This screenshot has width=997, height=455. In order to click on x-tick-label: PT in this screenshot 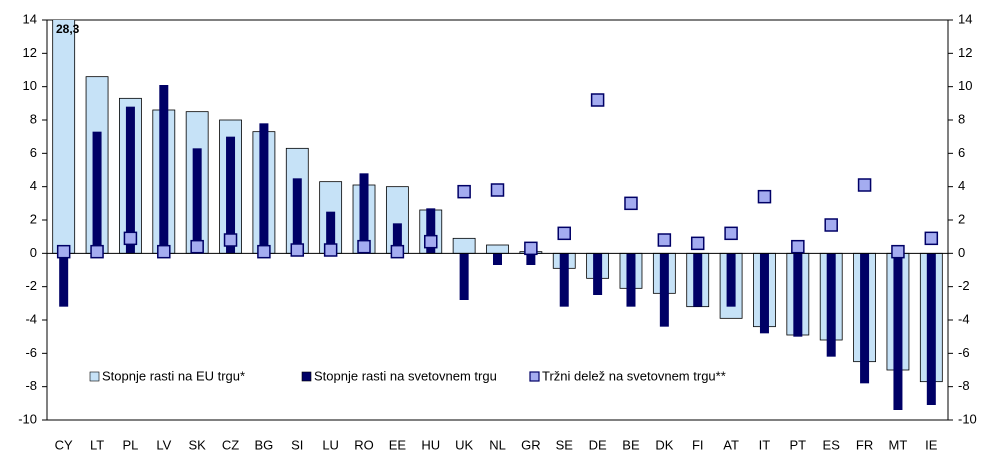, I will do `click(798, 444)`.